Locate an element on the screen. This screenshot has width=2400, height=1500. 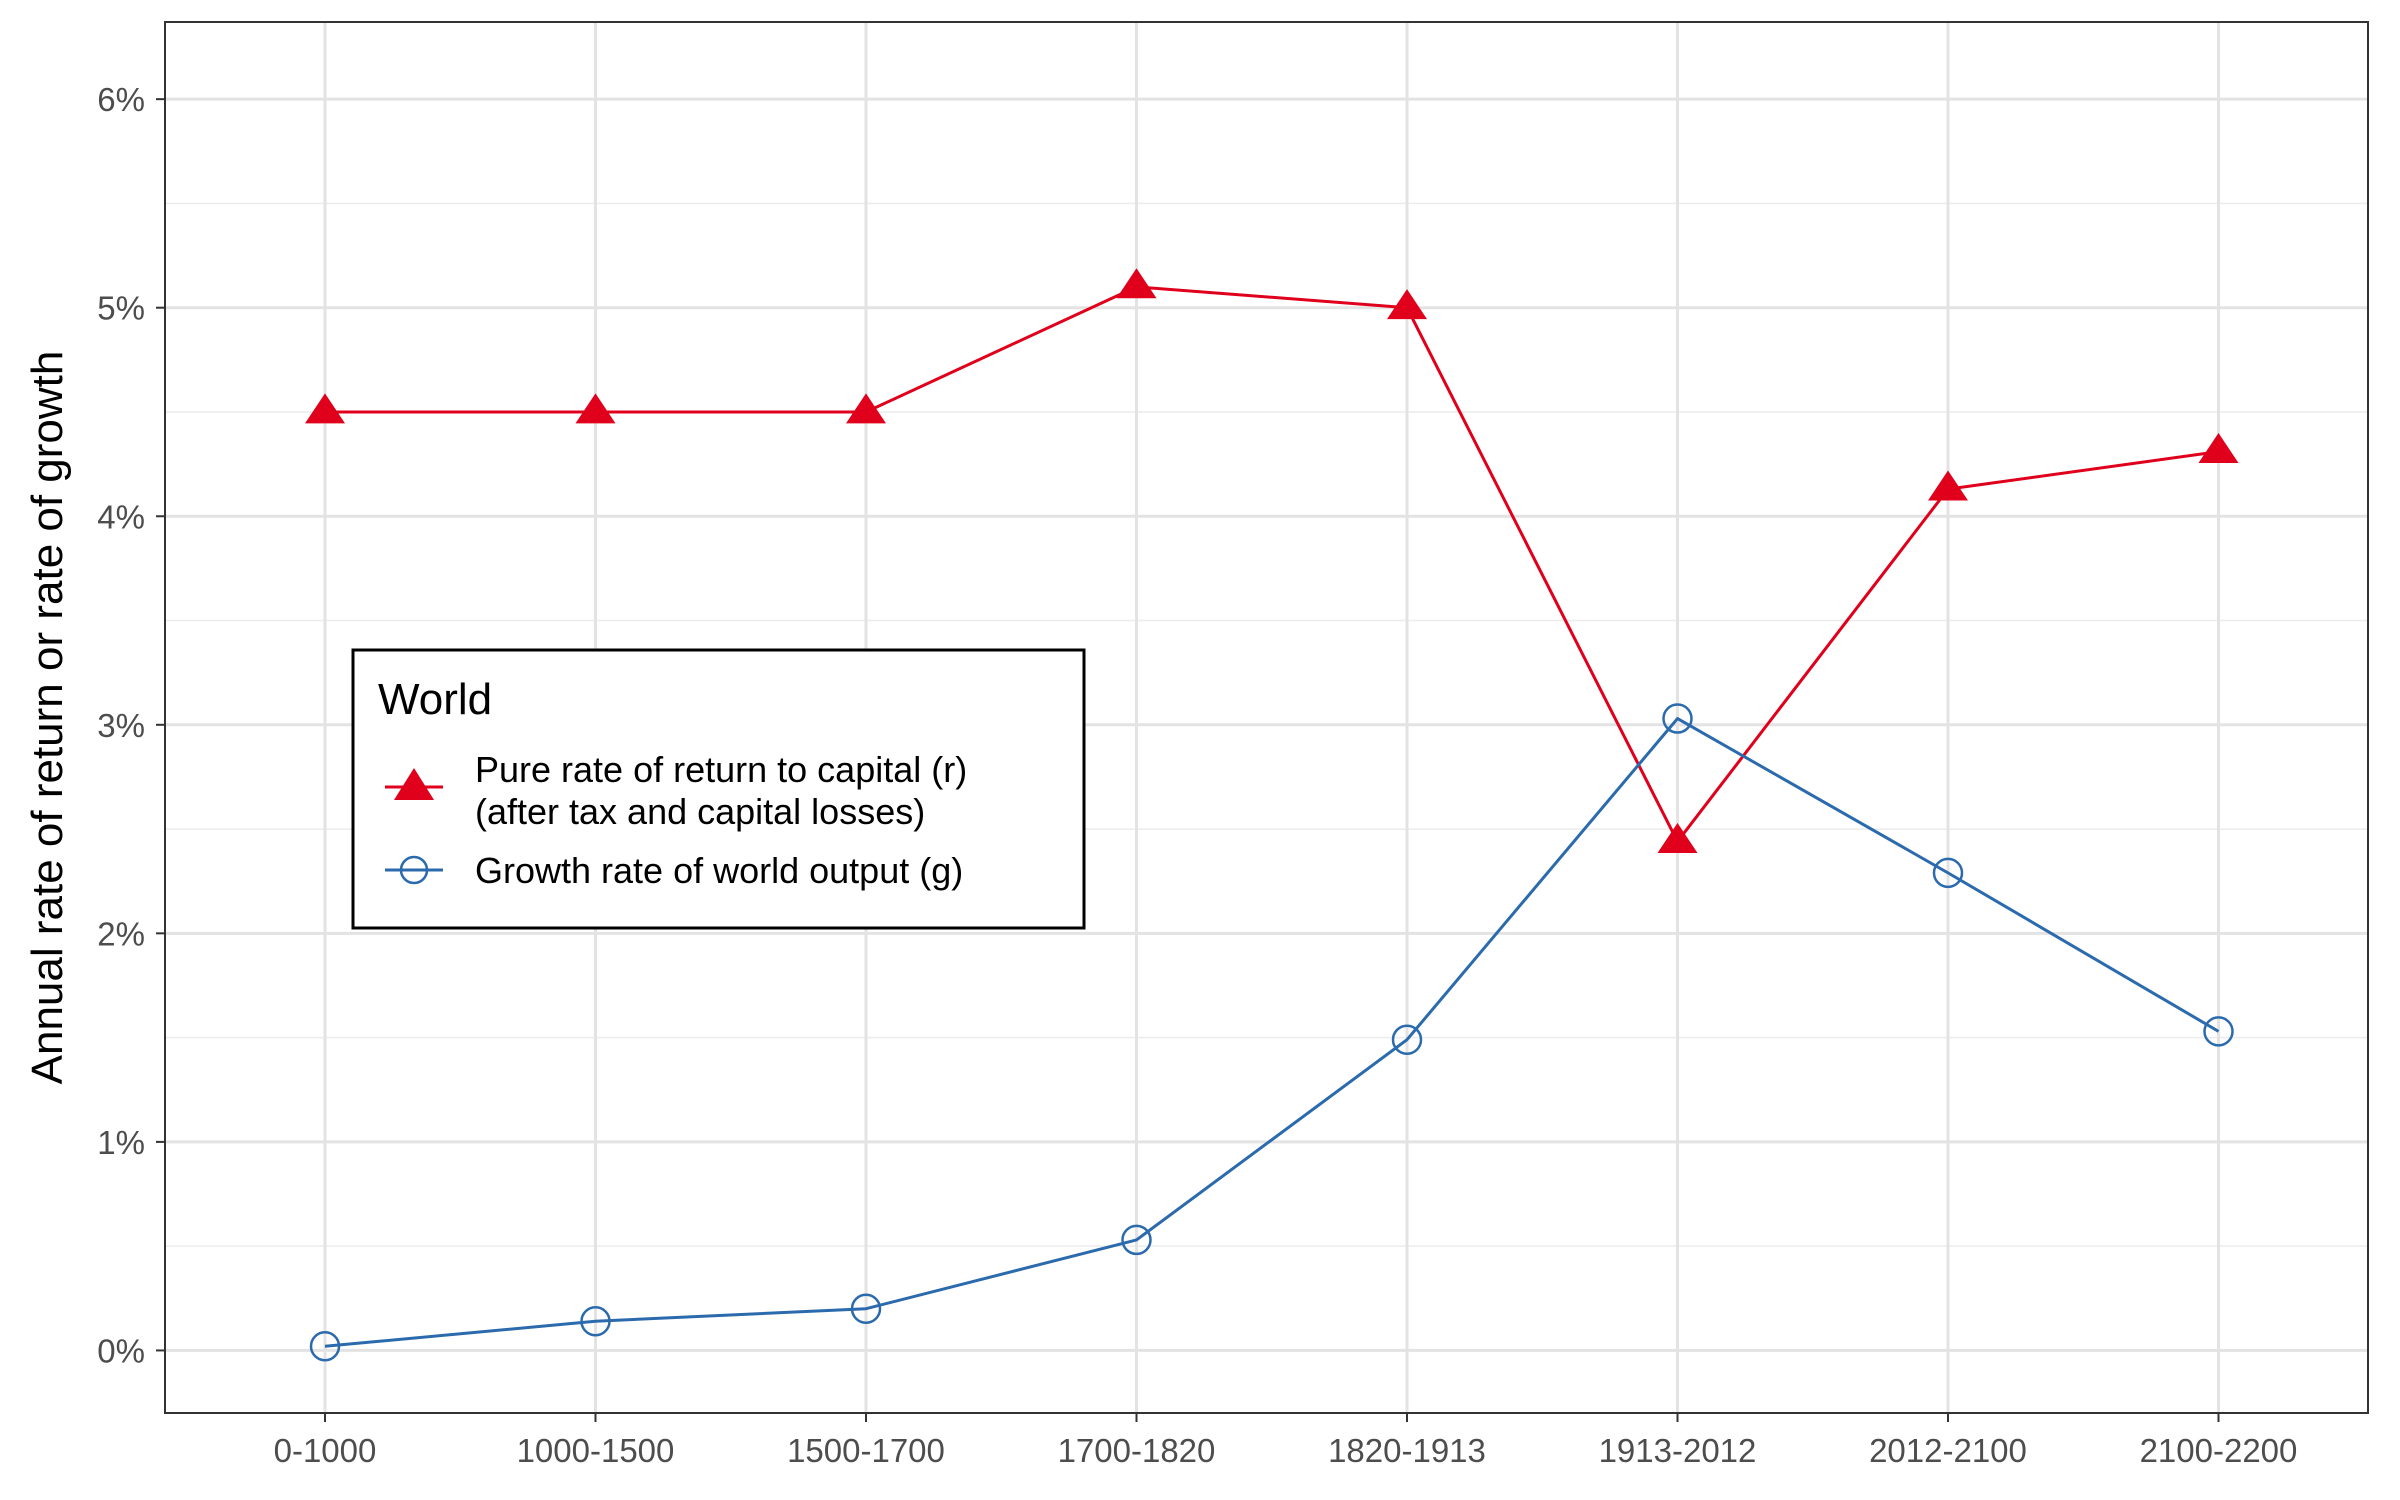
y-tick-label: 0% is located at coordinates (121, 1350).